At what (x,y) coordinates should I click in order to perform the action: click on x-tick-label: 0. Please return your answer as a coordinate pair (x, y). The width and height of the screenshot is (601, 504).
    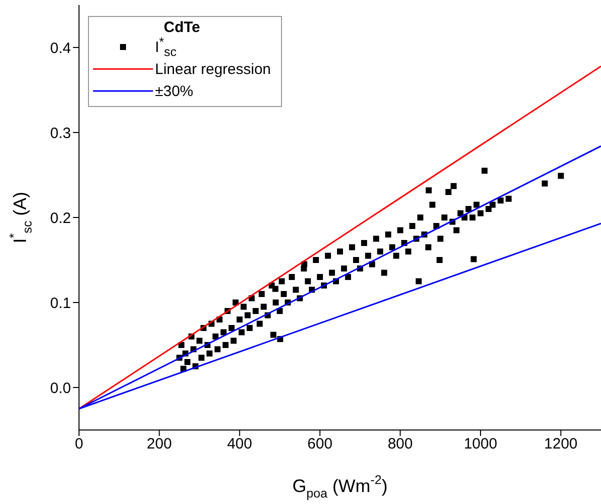
    Looking at the image, I should click on (79, 444).